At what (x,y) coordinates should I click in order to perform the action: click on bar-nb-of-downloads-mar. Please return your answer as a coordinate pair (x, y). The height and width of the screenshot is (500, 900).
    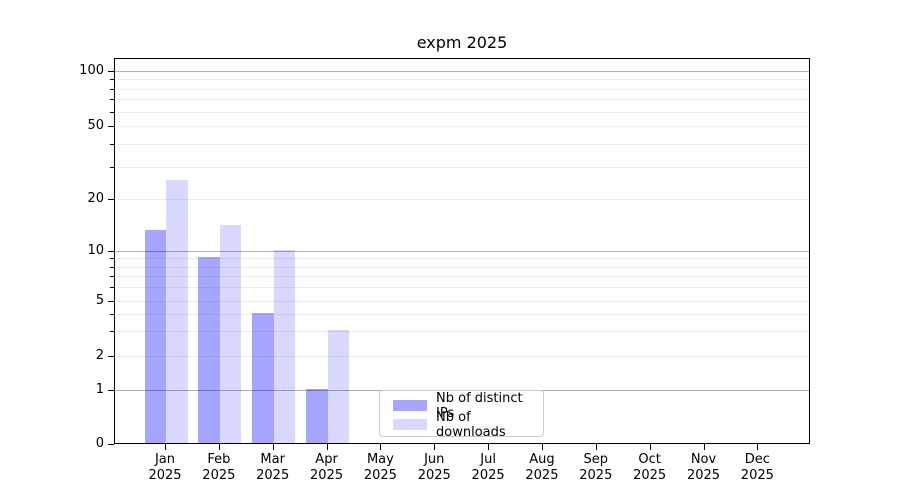
    Looking at the image, I should click on (284, 346).